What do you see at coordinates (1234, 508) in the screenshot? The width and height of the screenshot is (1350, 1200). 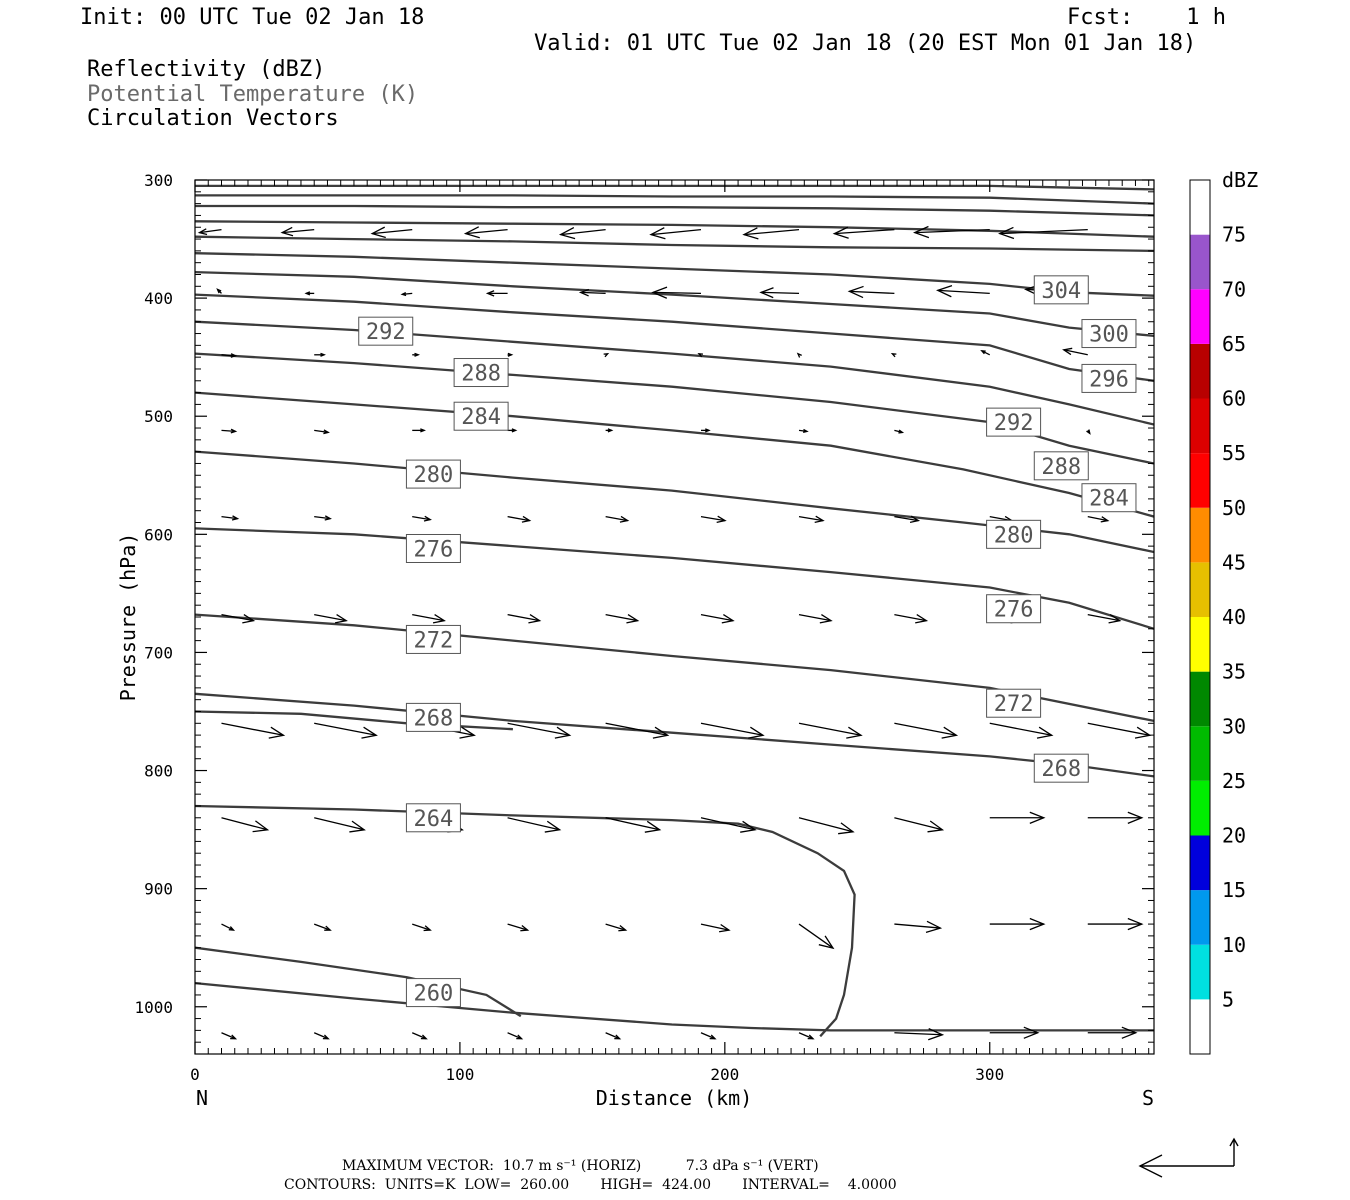 I see `colorbar-level-label: 50` at bounding box center [1234, 508].